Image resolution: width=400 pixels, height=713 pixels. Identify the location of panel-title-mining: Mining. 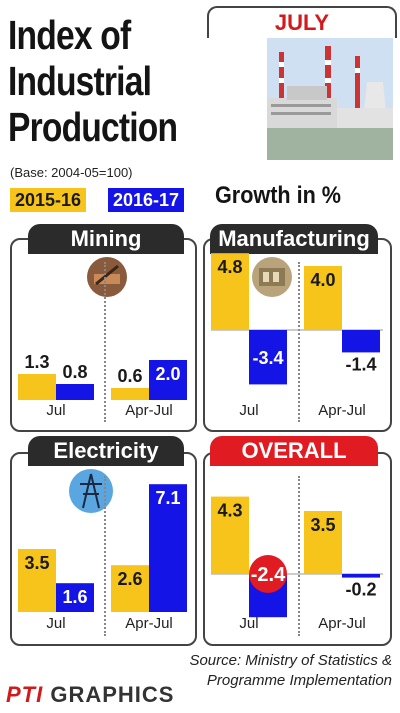
(106, 239).